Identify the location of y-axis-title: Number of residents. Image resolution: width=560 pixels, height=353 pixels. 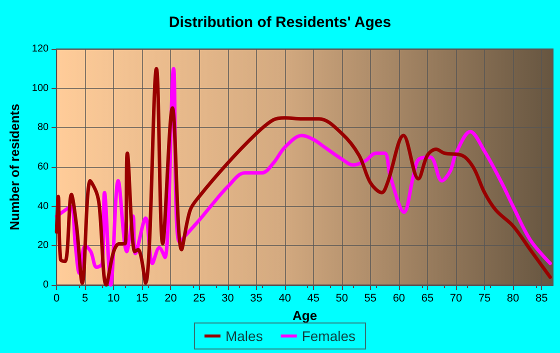
(14, 167).